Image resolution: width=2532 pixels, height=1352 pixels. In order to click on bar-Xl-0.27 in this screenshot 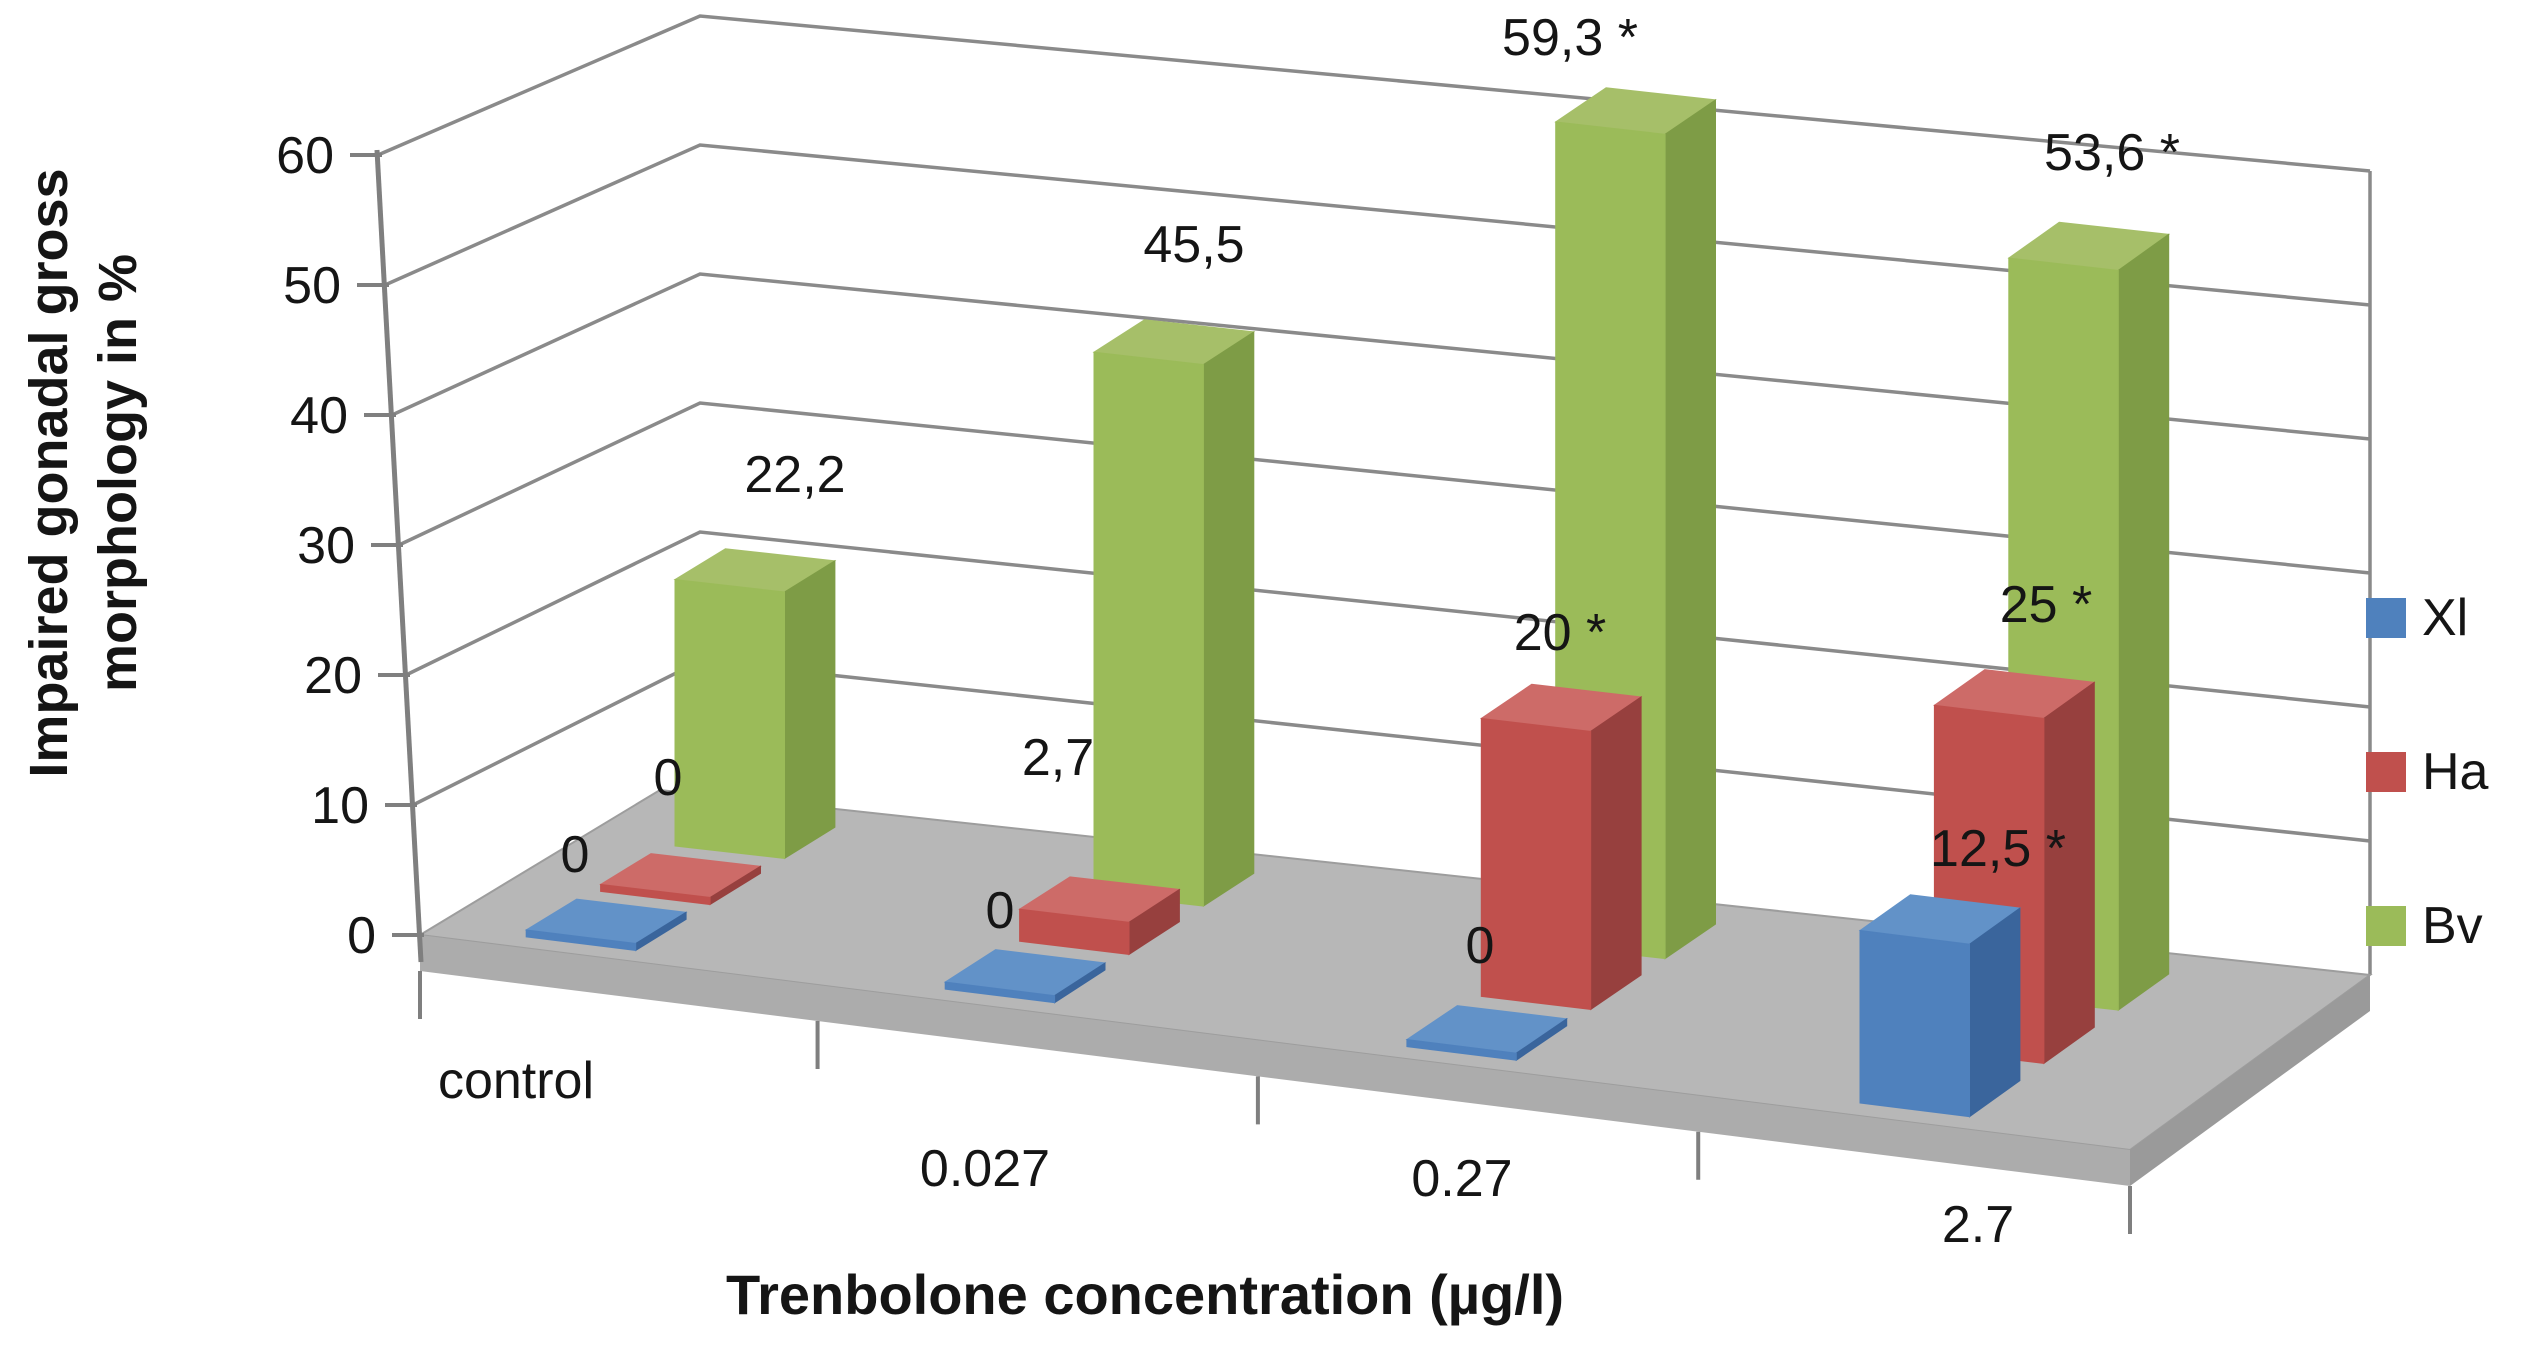, I will do `click(1487, 1033)`.